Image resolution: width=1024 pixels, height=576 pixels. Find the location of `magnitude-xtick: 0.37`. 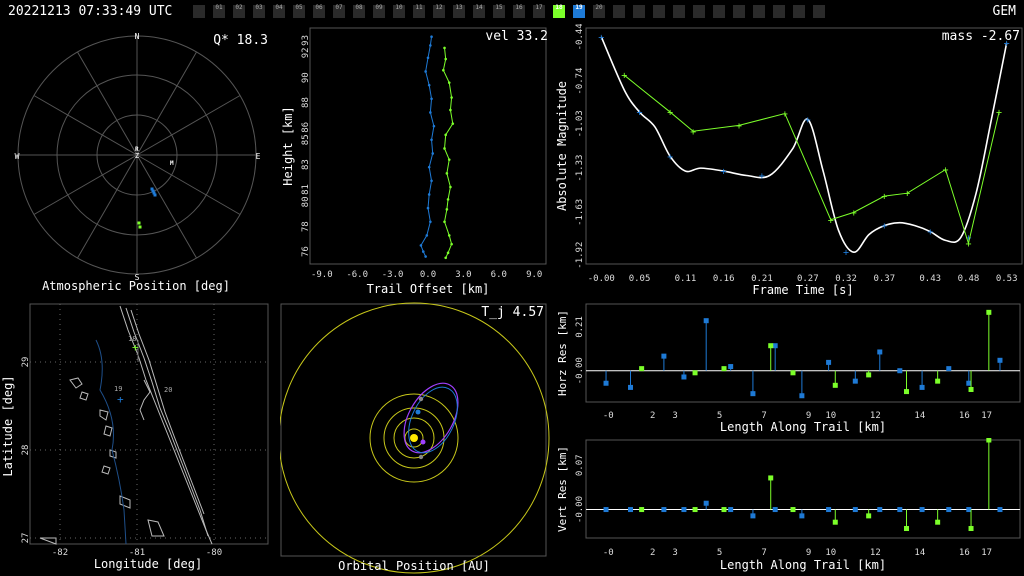

magnitude-xtick: 0.37 is located at coordinates (884, 279).